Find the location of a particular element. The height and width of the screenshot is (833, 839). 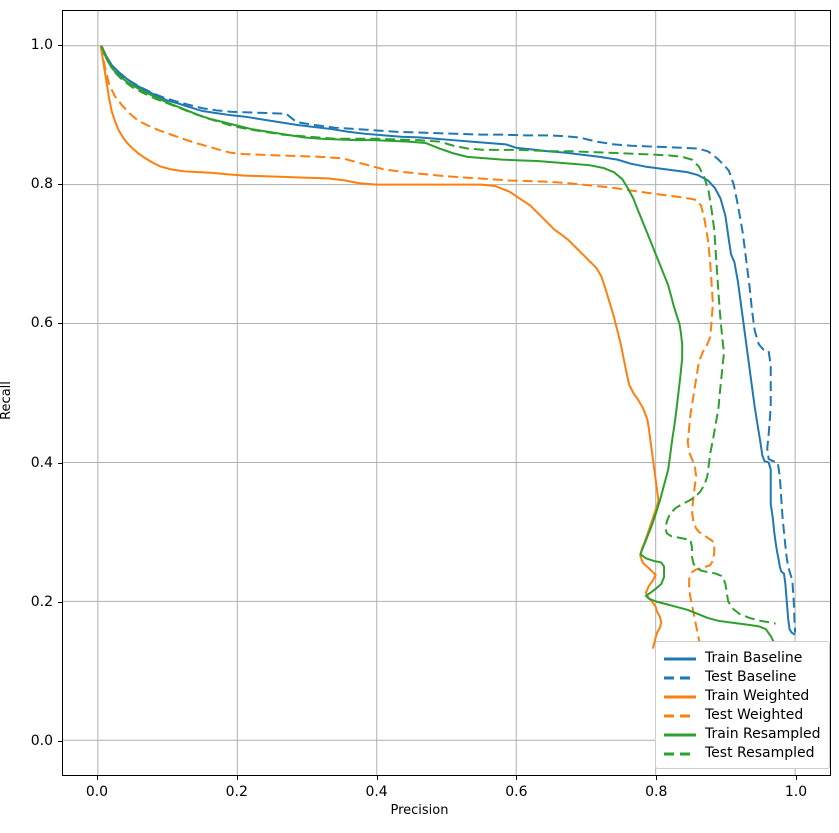

y-tick-label: 0.8 is located at coordinates (41, 184).